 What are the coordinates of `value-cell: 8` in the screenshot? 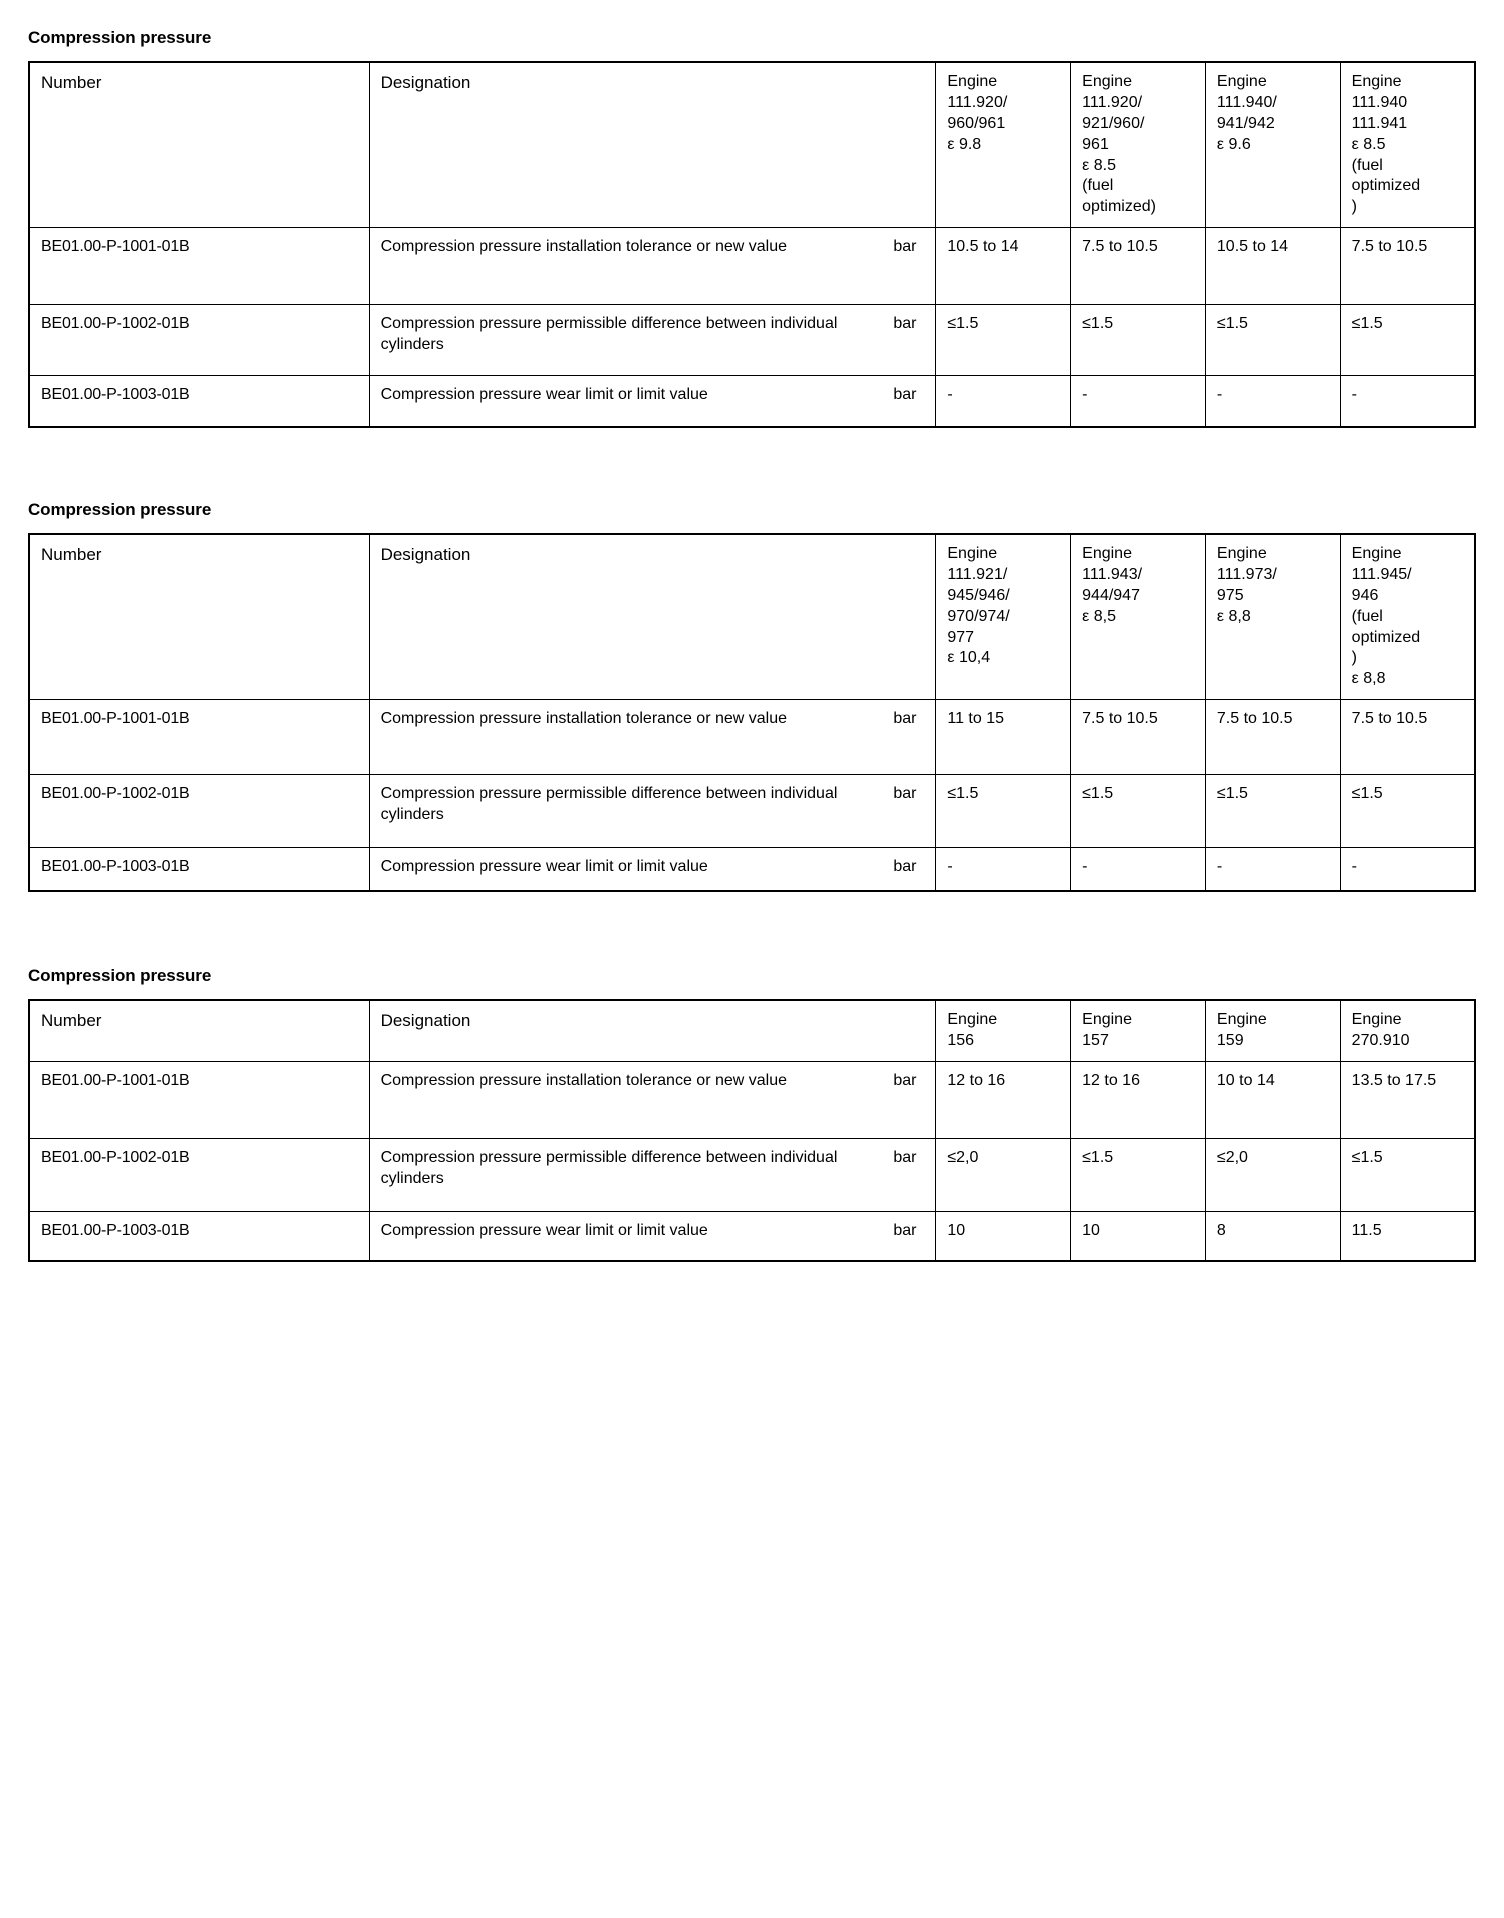 It's located at (1272, 1236).